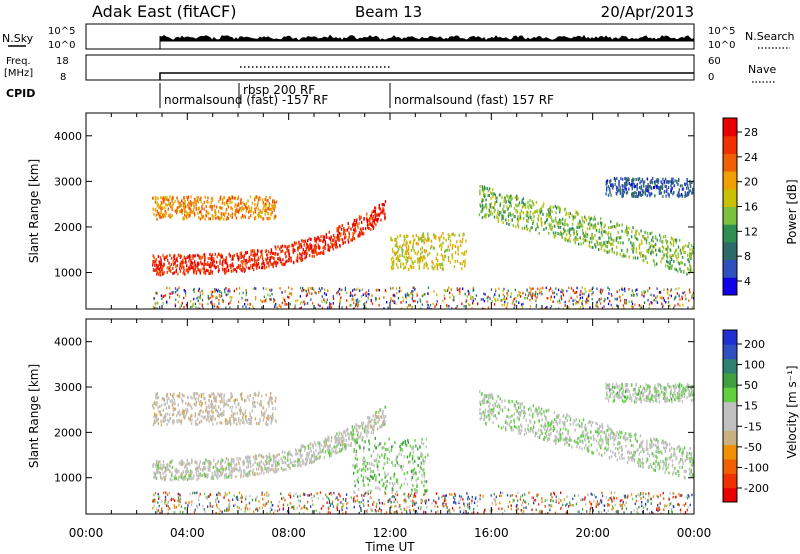  I want to click on colorbar-tick-label: 24, so click(751, 157).